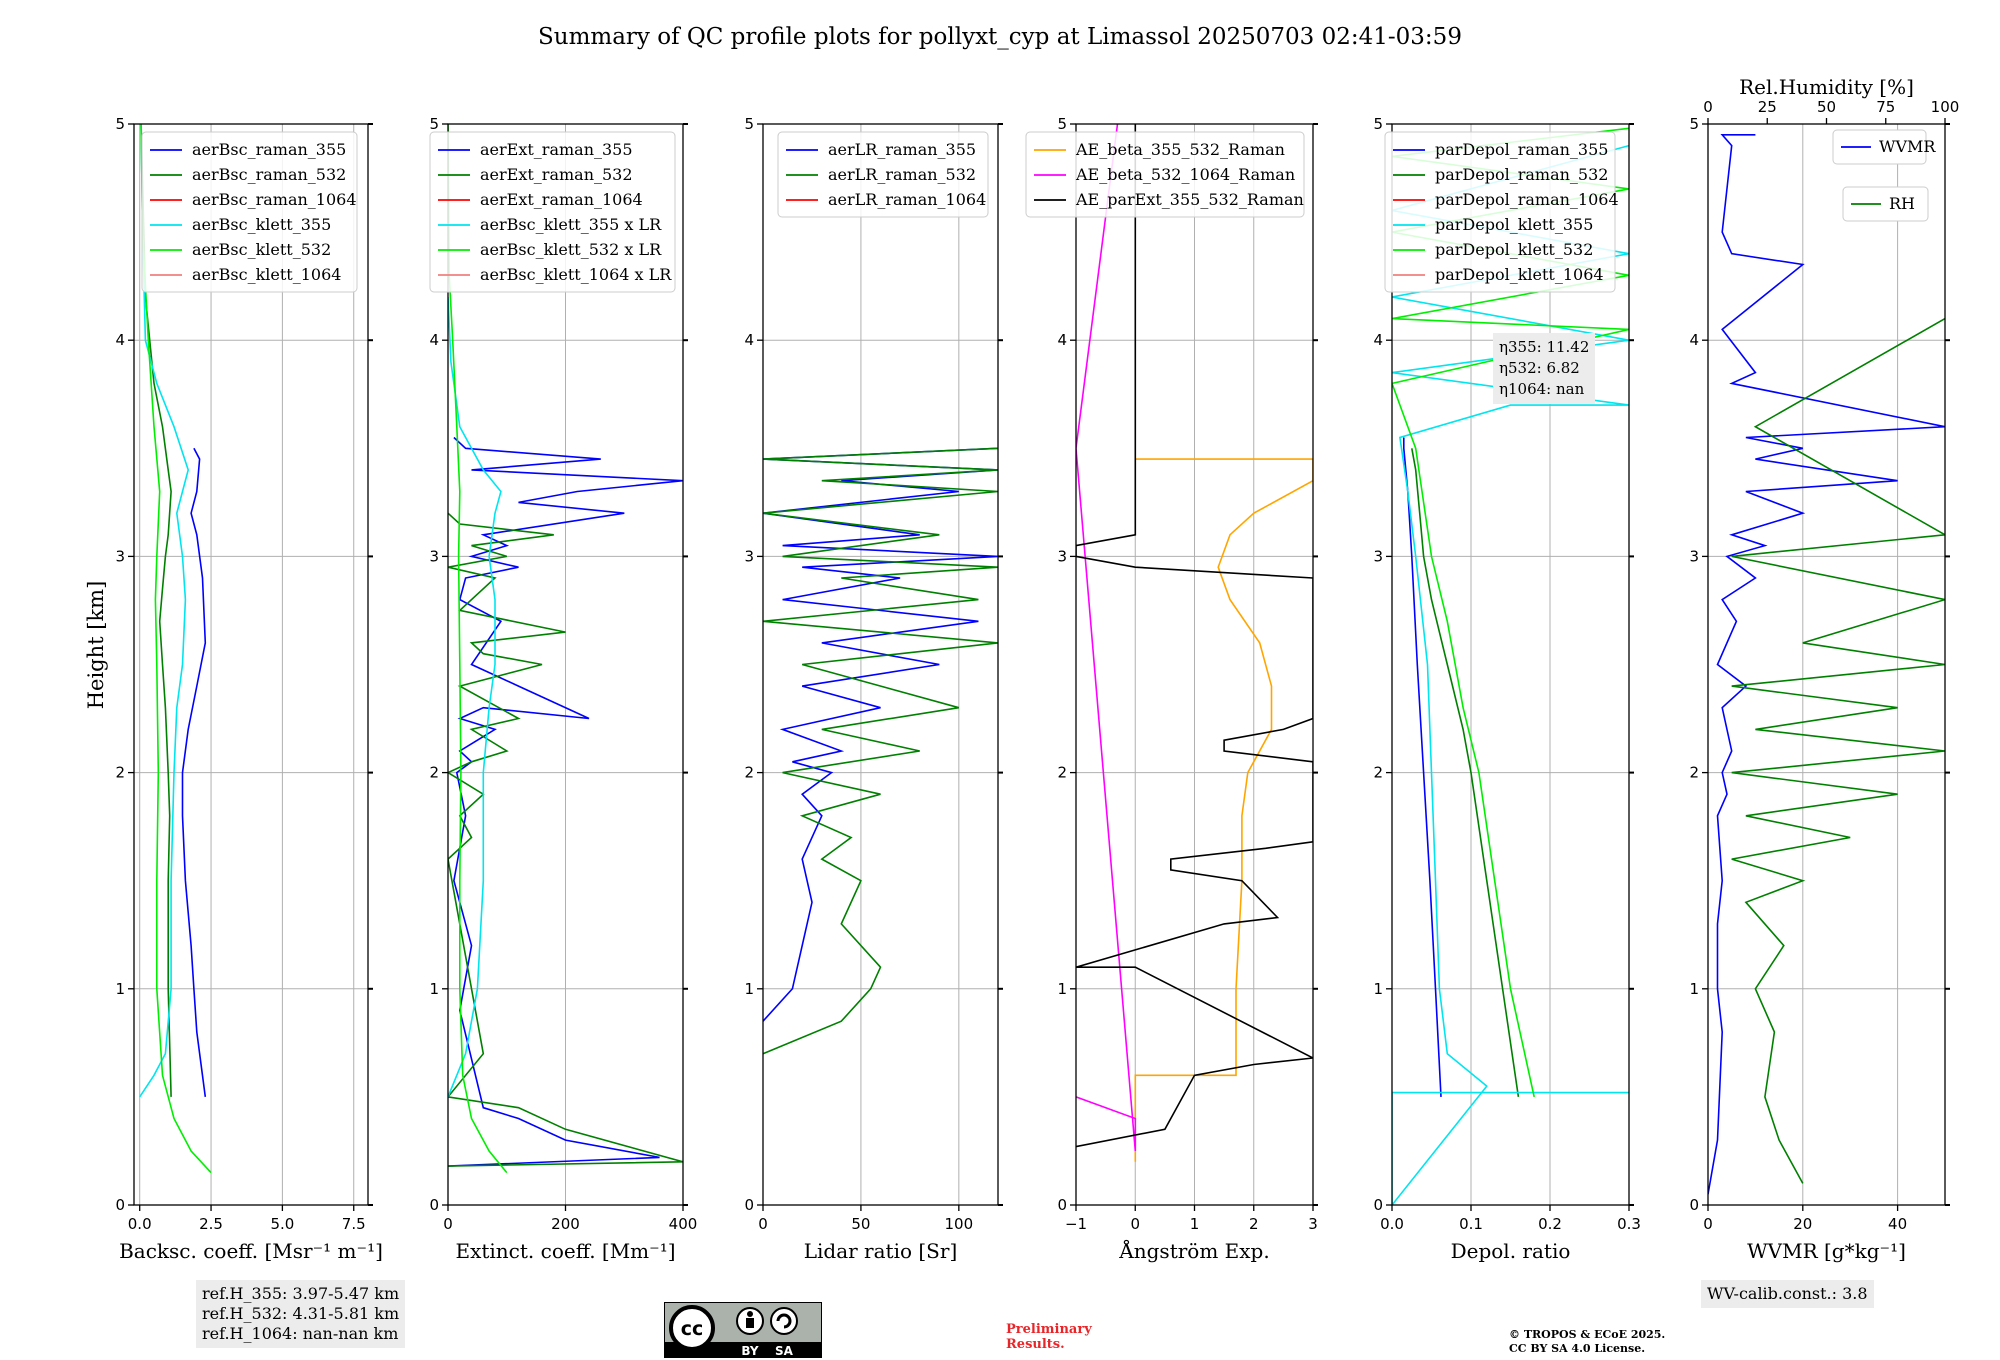  I want to click on legend-label: aerExt_raman_1064, so click(561, 199).